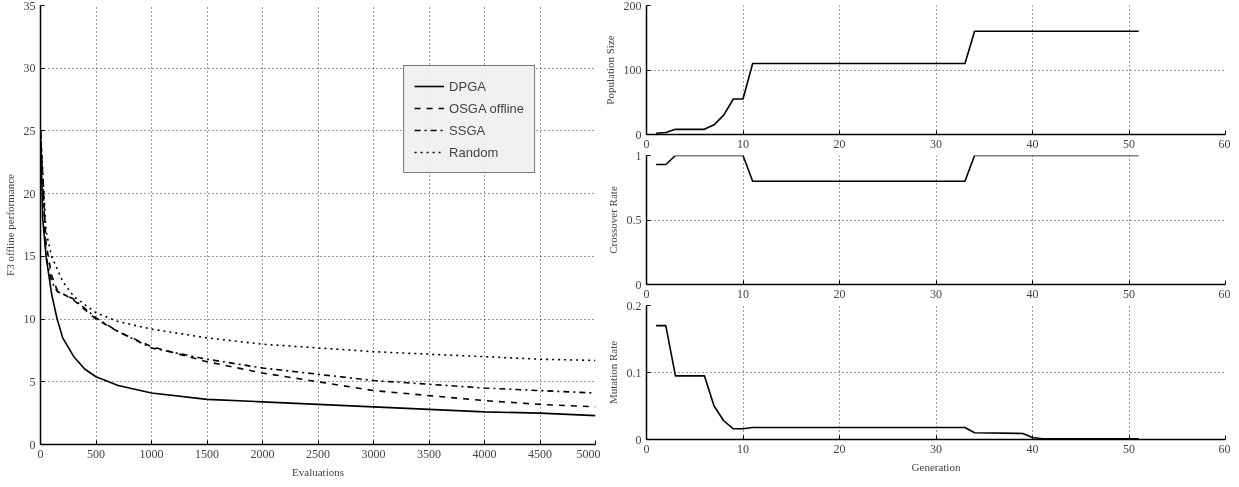 The width and height of the screenshot is (1239, 487). Describe the element at coordinates (612, 372) in the screenshot. I see `y-axis-title: Mutation Rate` at that location.